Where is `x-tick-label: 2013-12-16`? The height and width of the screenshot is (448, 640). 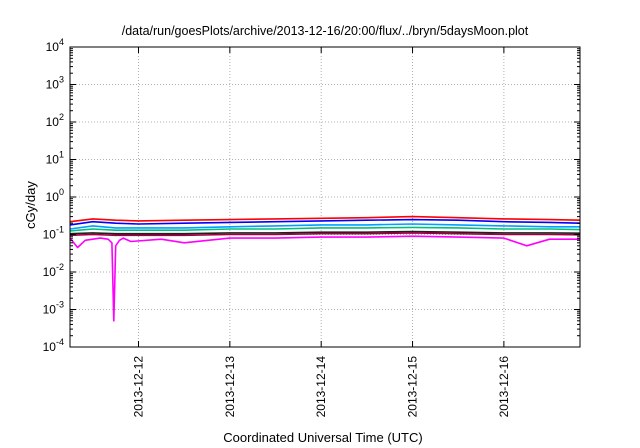 x-tick-label: 2013-12-16 is located at coordinates (504, 387).